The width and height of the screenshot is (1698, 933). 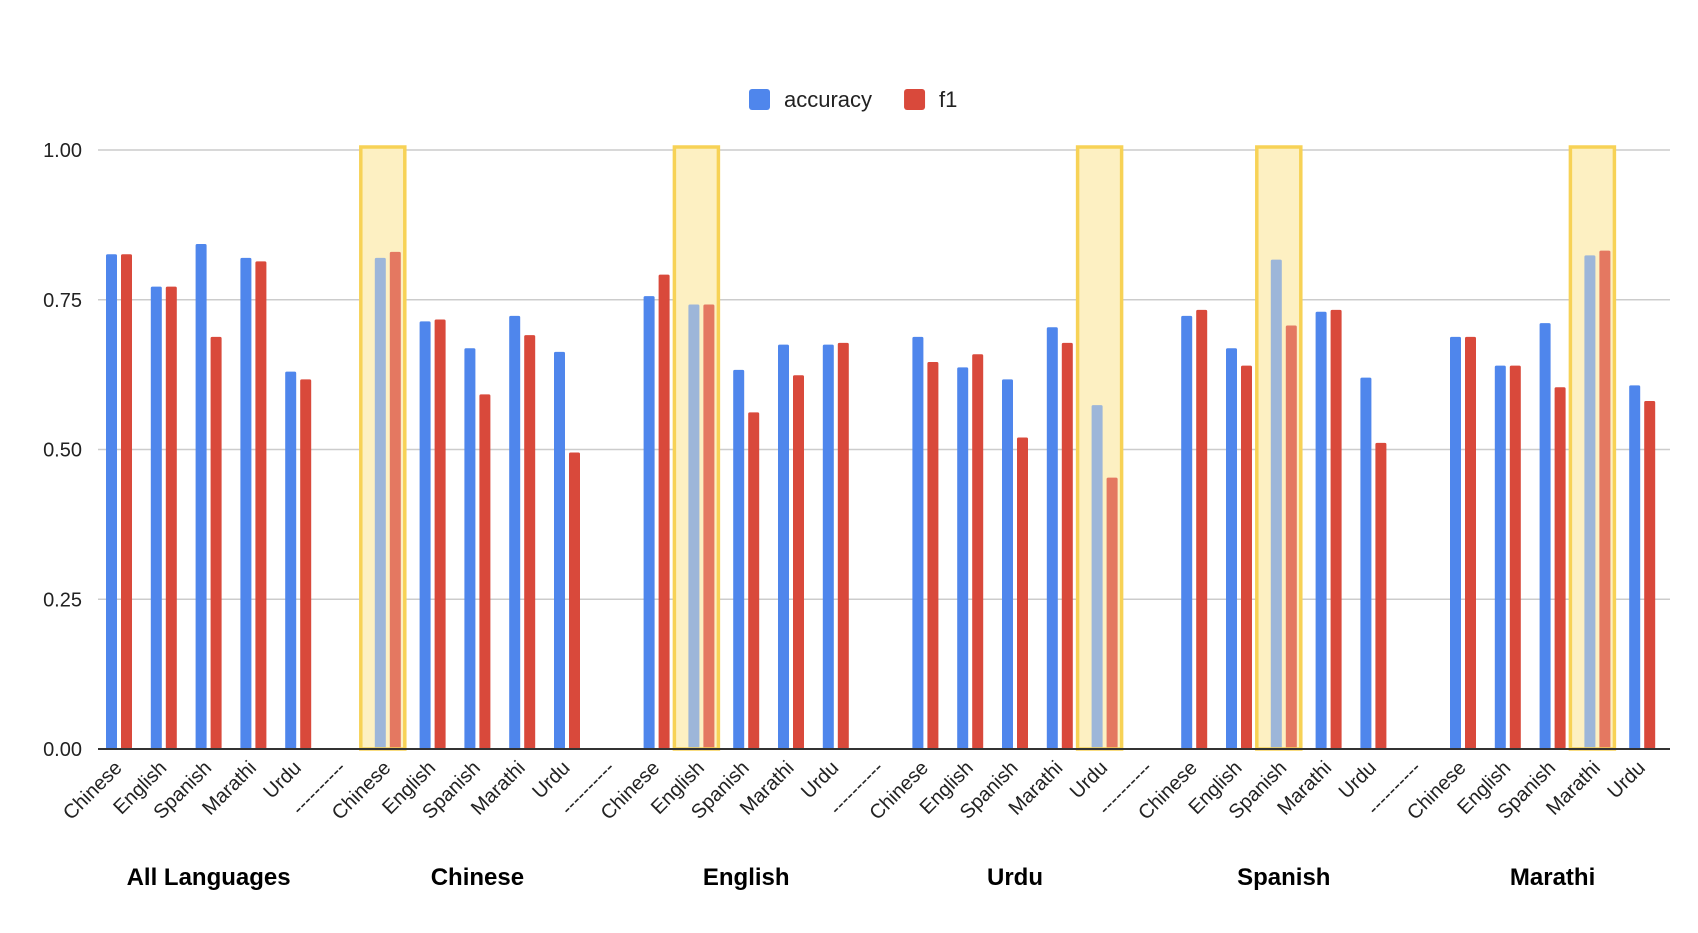 I want to click on x-tick-label: Urdu, so click(x=1627, y=780).